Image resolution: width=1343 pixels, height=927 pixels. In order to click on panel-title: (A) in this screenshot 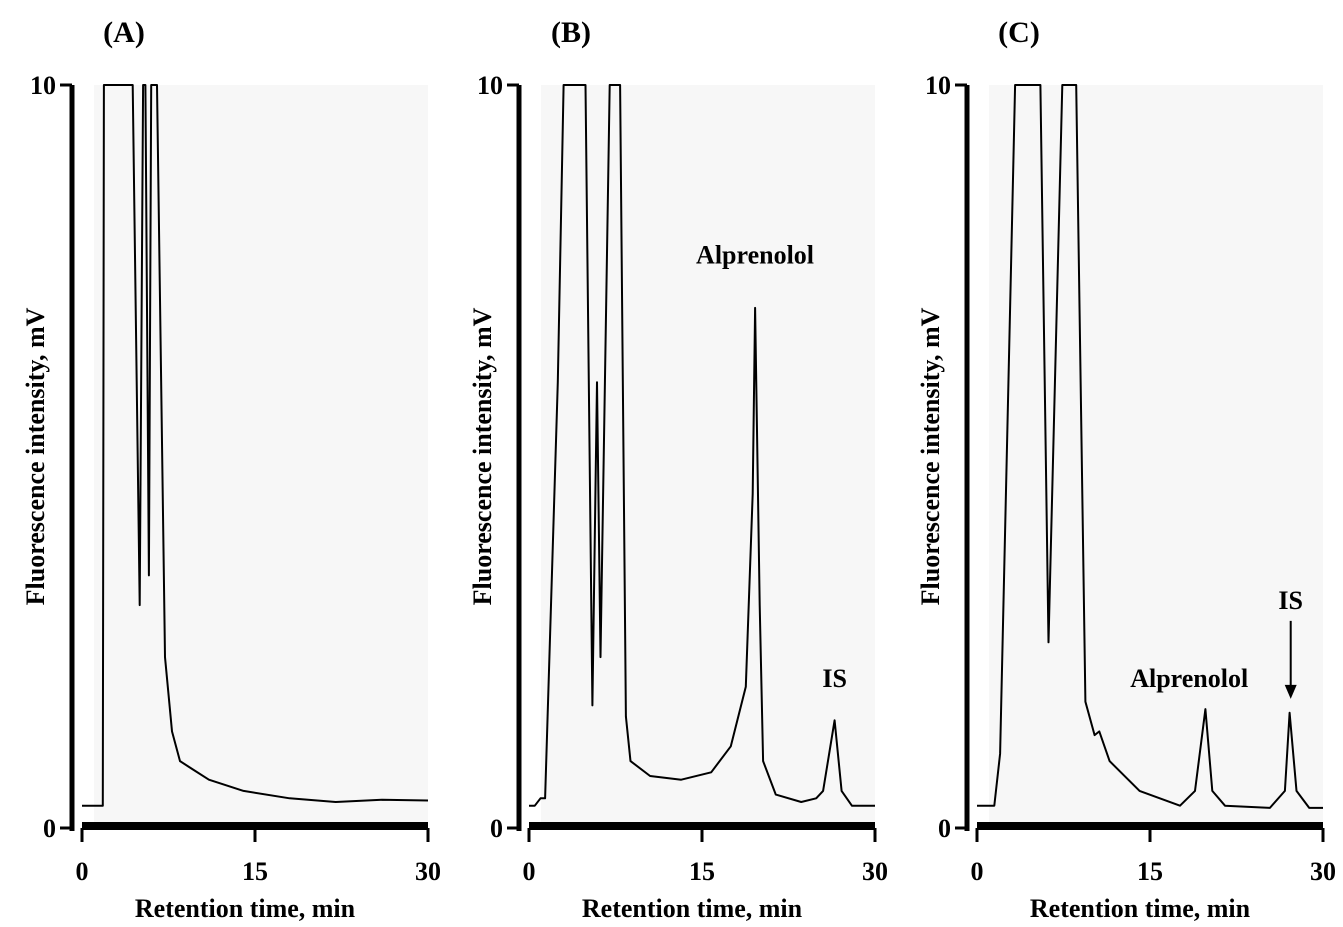, I will do `click(124, 32)`.